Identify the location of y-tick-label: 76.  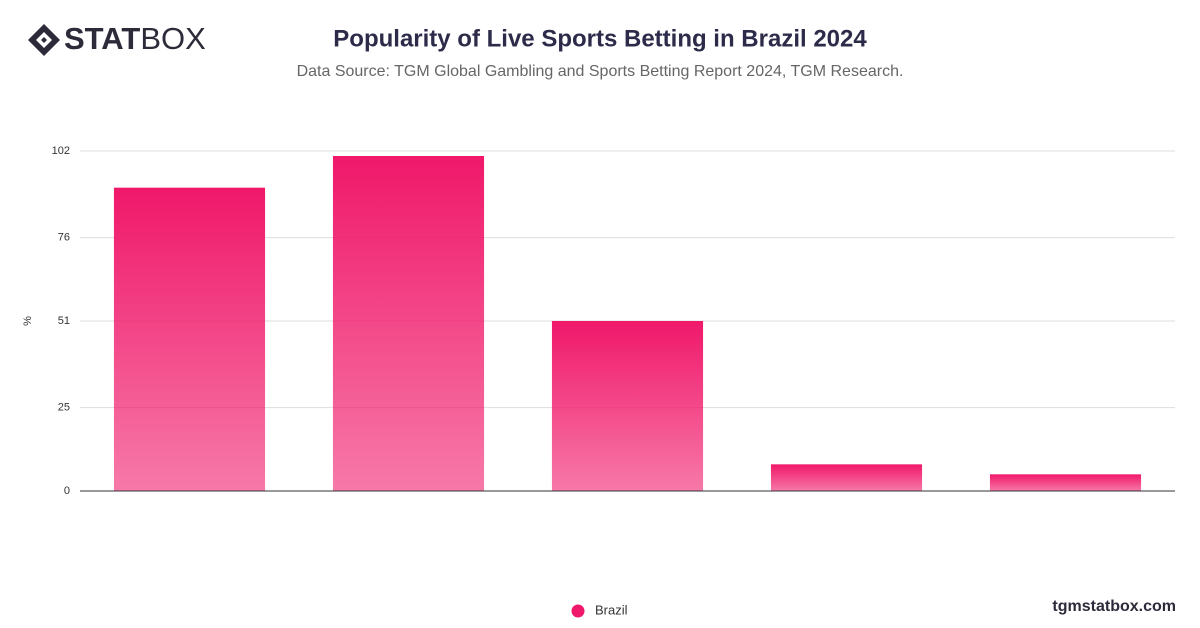
(64, 238).